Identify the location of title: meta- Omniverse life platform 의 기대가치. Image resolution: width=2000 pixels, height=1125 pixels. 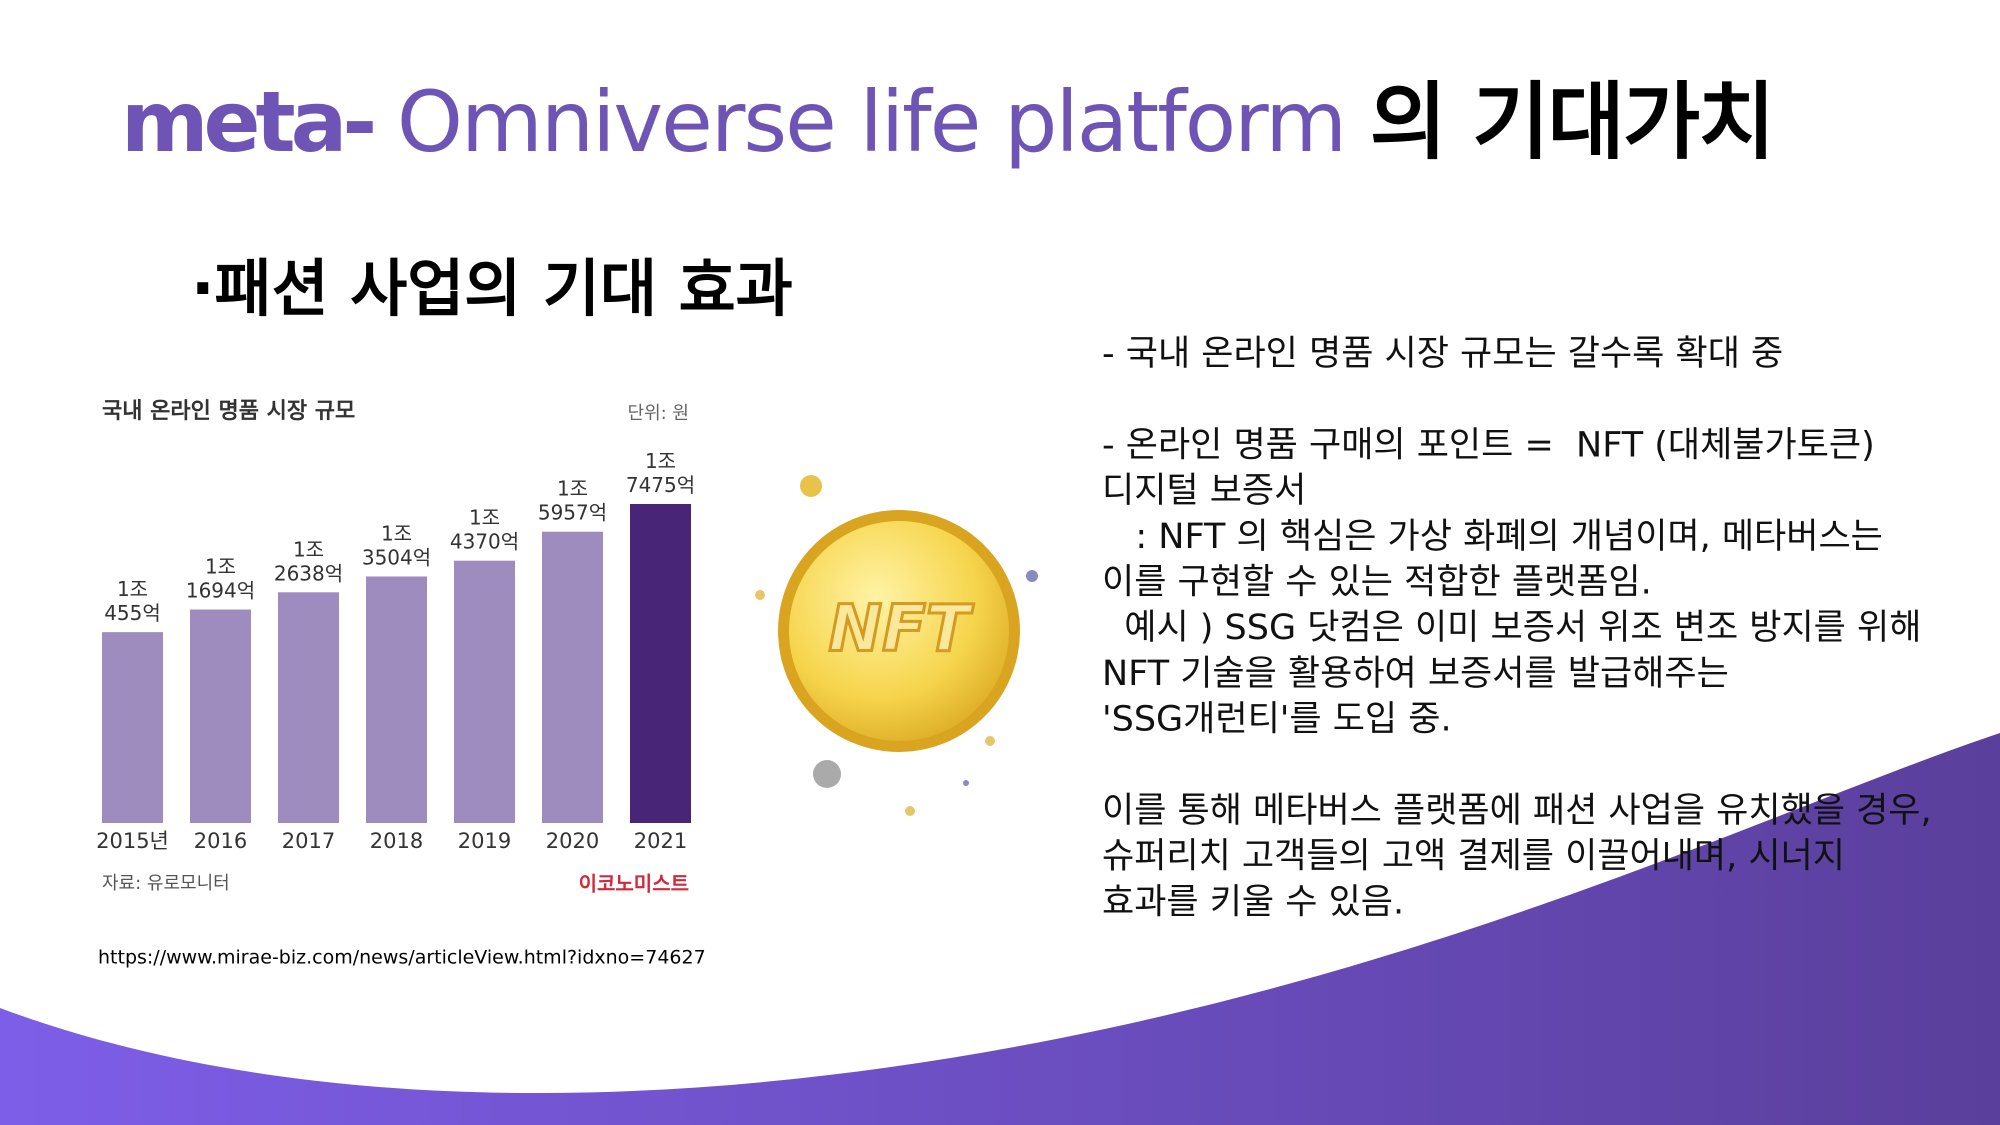
(947, 122).